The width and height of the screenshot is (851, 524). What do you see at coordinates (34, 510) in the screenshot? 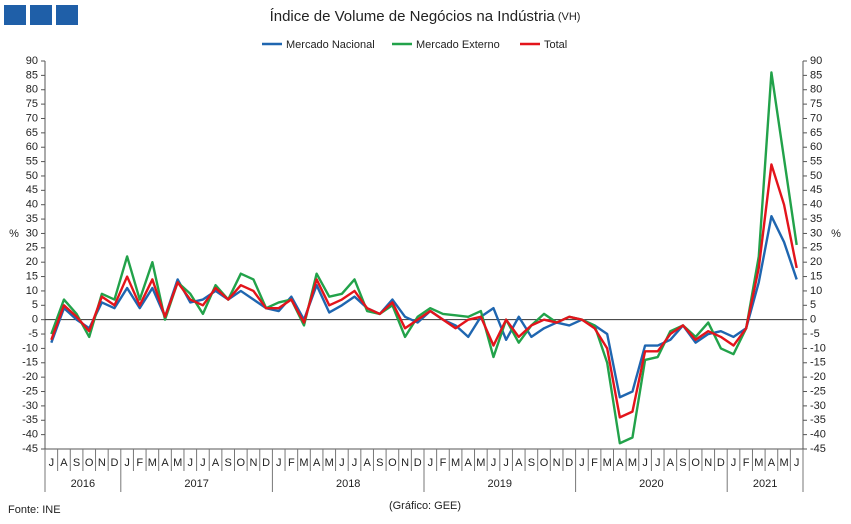
I see `source: Fonte: INE` at bounding box center [34, 510].